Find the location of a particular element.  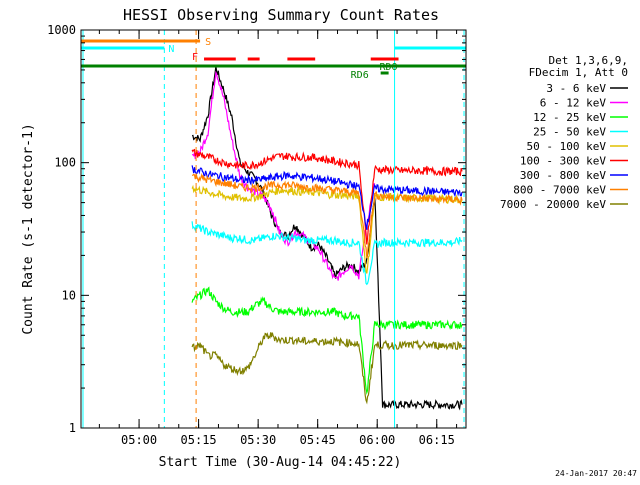

legend-entry-label: 6 - 12 keV is located at coordinates (573, 103).